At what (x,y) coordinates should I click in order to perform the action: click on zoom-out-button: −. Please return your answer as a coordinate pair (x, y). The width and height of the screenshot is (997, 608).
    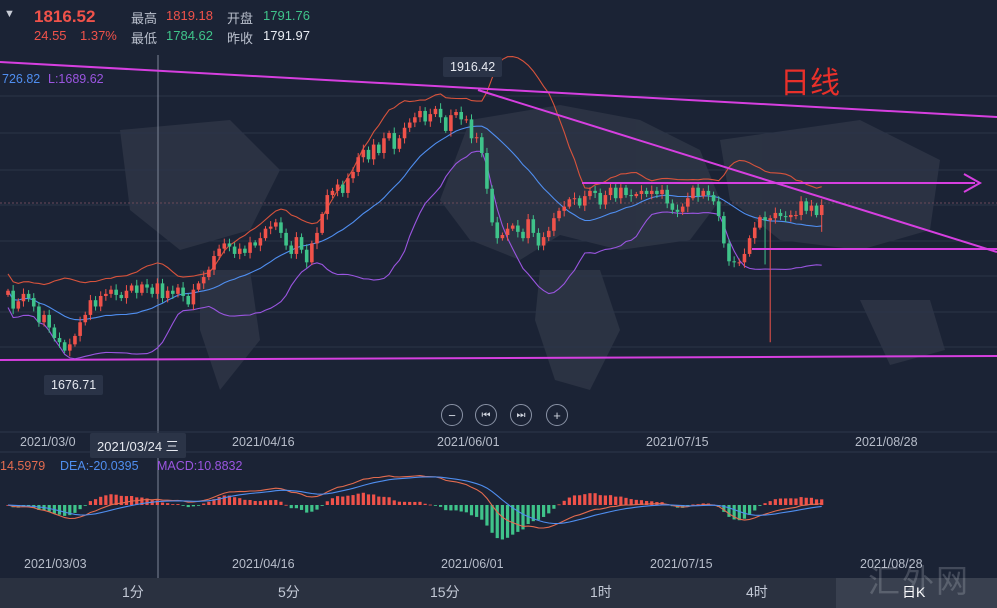
    Looking at the image, I should click on (452, 415).